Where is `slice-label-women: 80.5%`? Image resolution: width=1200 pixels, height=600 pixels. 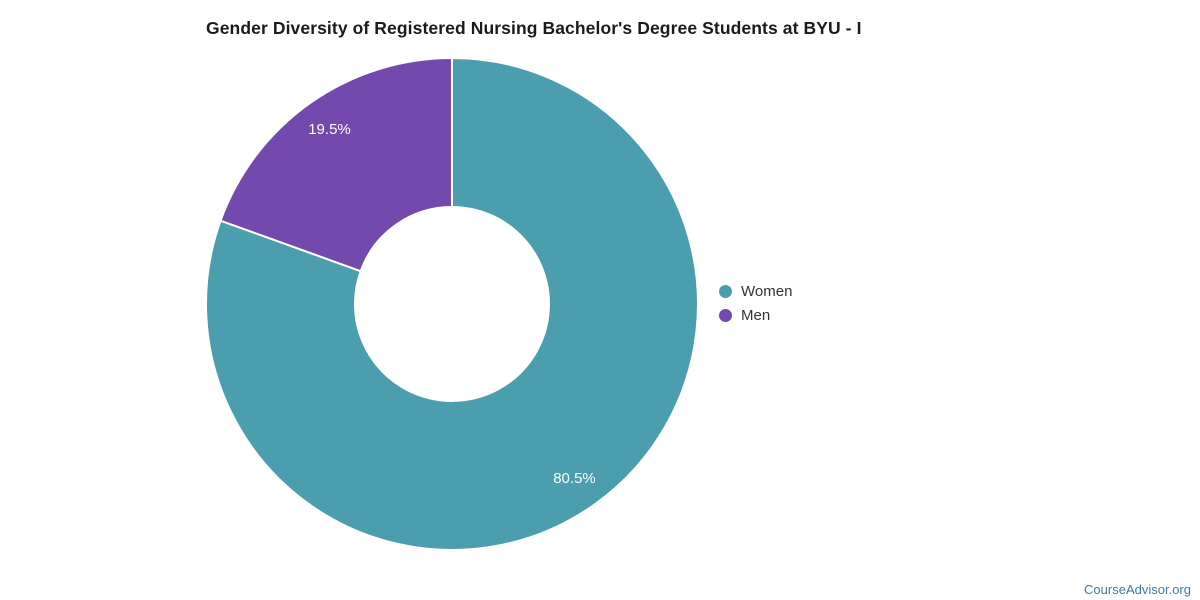
slice-label-women: 80.5% is located at coordinates (574, 478).